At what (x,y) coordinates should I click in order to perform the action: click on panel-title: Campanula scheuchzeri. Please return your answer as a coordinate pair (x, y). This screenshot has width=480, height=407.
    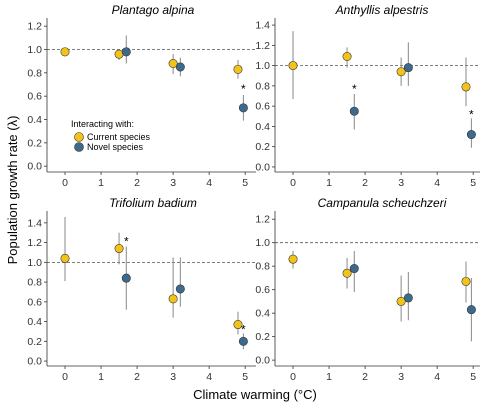
    Looking at the image, I should click on (382, 203).